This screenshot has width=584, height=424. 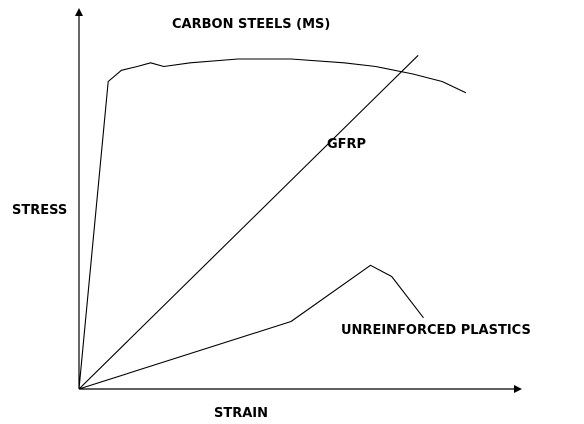 I want to click on y-axis-label: STRESS, so click(x=39, y=210).